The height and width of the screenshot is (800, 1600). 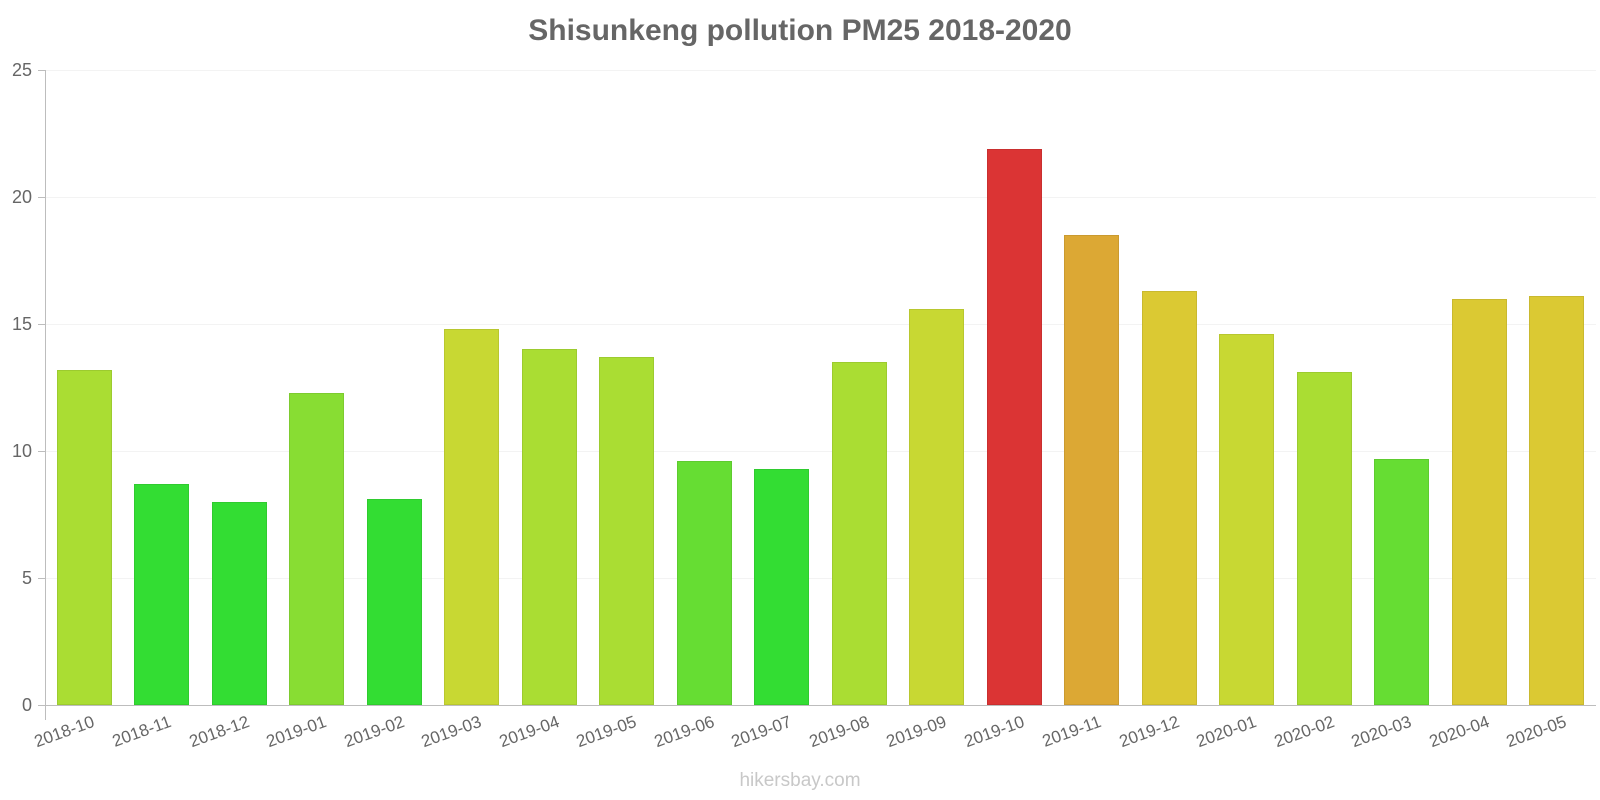 What do you see at coordinates (1381, 732) in the screenshot?
I see `x-tick-label: 2020-03` at bounding box center [1381, 732].